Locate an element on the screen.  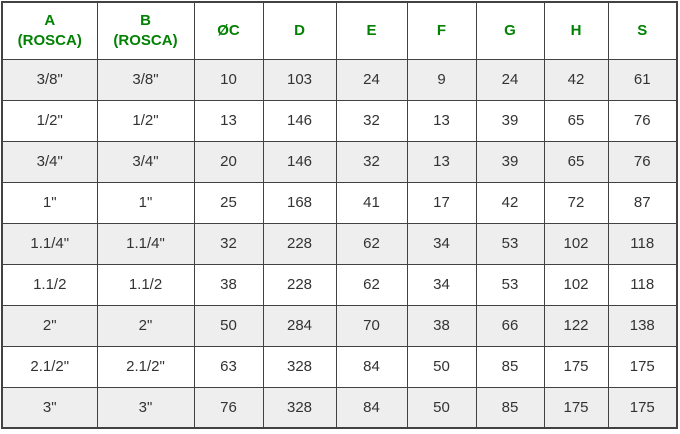
table-row: 3/8" 3/8" 10 103 24 9 24 42 61 is located at coordinates (339, 79).